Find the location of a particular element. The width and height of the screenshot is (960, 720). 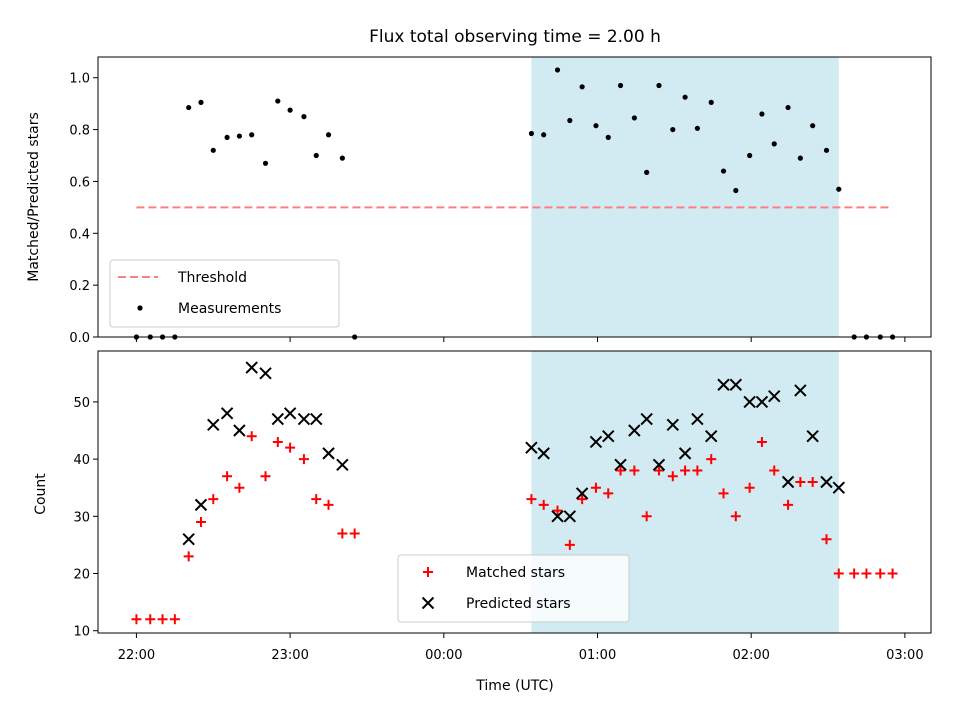

y-tick-label: 0.2 is located at coordinates (79, 286).